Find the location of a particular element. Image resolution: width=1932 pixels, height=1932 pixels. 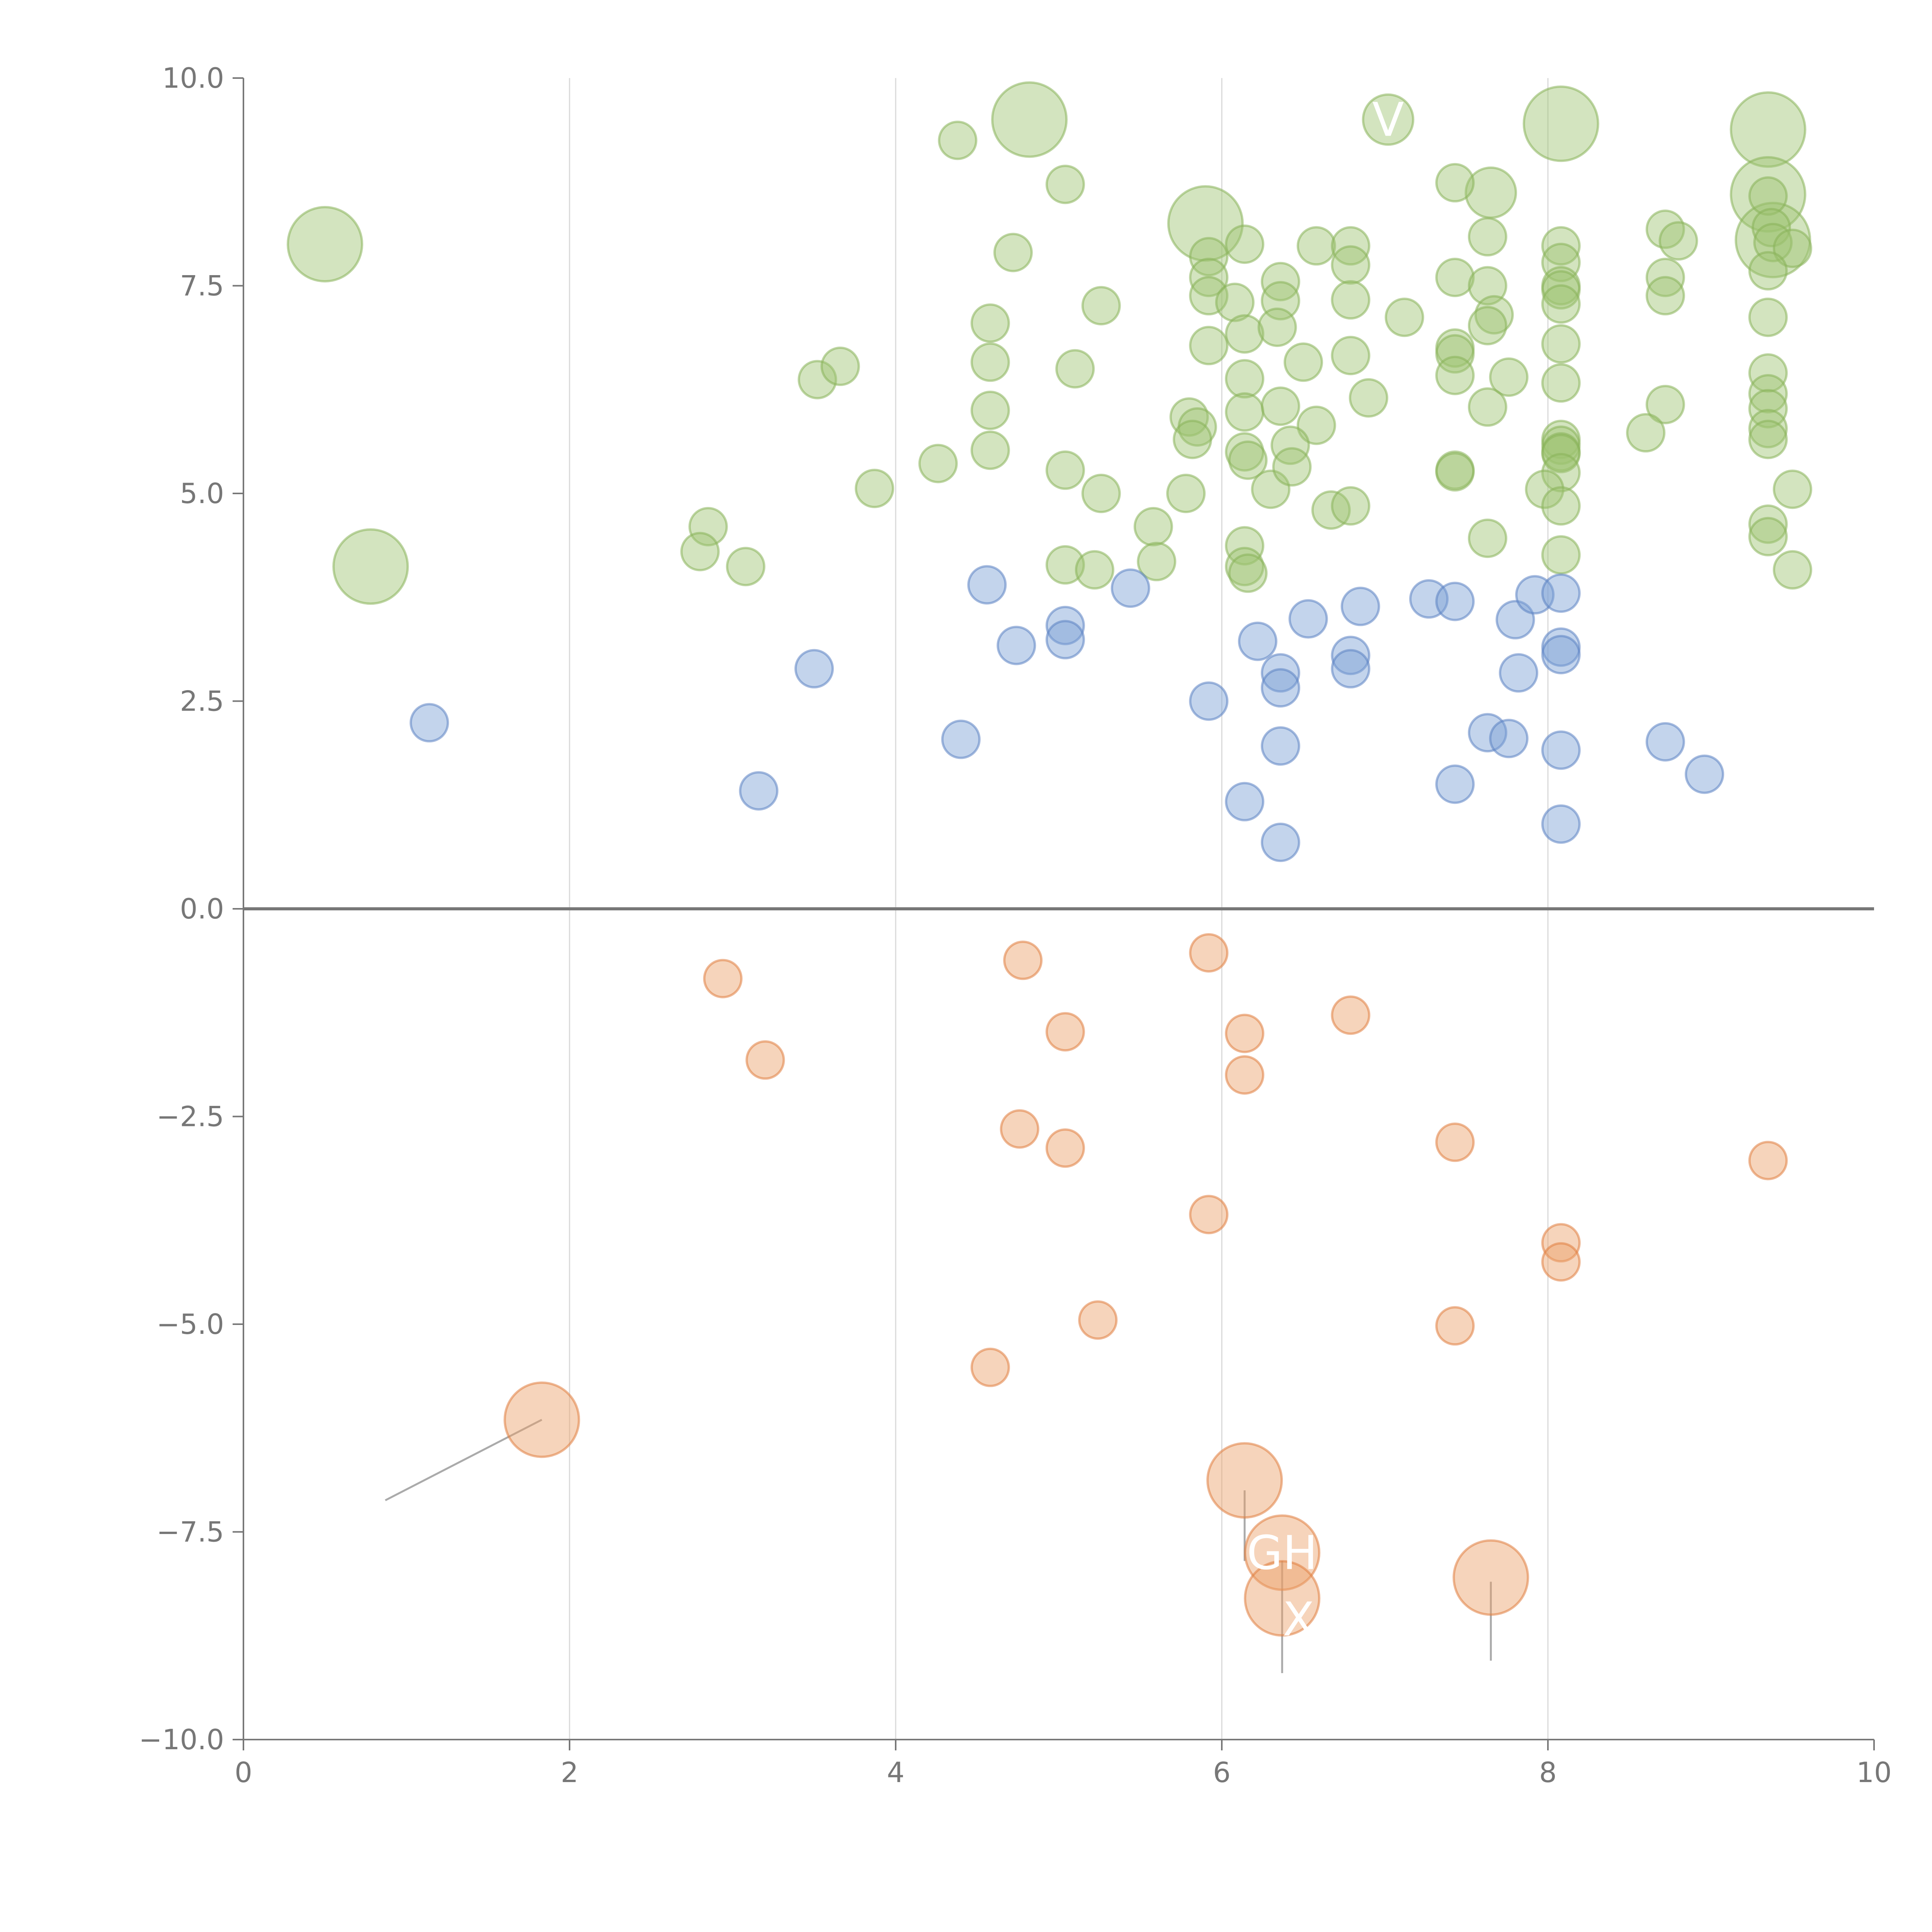

y-tick-label: 5.0 is located at coordinates (202, 493).